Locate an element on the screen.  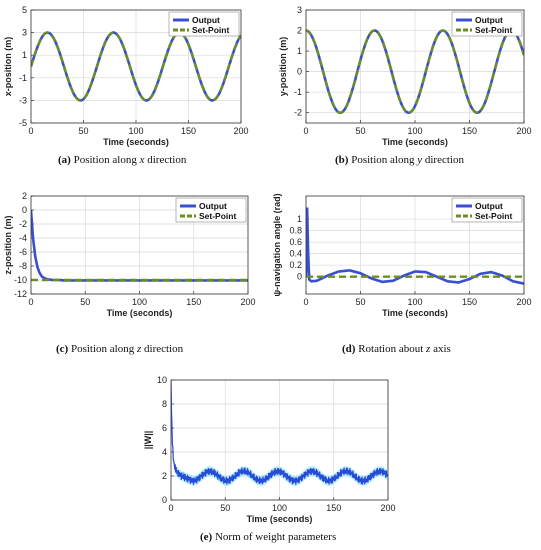
caption-e: (e) Norm of weight parameters is located at coordinates (268, 537).